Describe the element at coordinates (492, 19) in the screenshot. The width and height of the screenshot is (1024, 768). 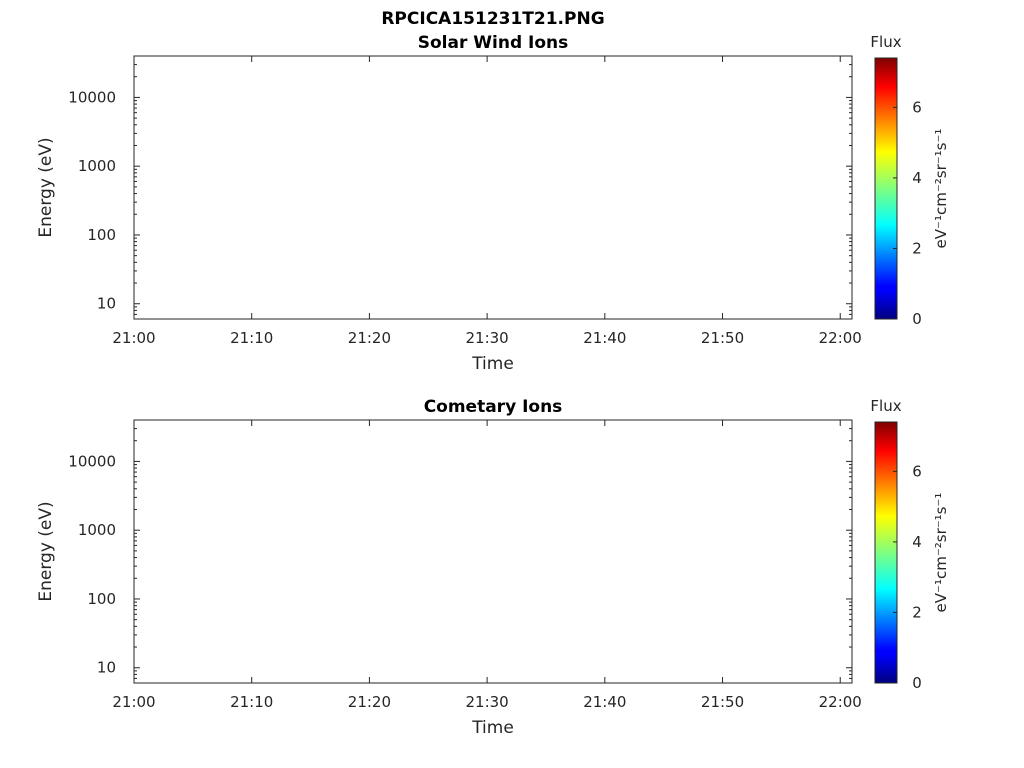
I see `figure-title: RPCICA151231T21.PNG` at that location.